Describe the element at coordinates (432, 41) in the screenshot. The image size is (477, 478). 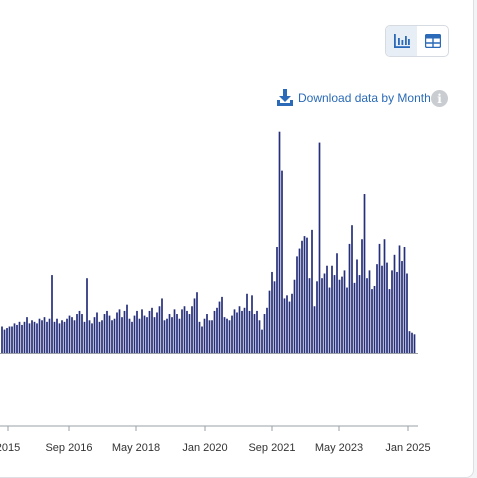
I see `table-view-button` at that location.